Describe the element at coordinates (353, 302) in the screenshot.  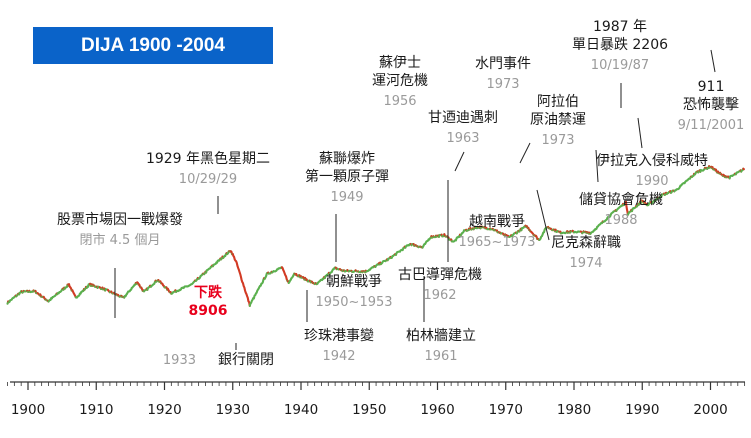
I see `event-date: 1950~1953` at that location.